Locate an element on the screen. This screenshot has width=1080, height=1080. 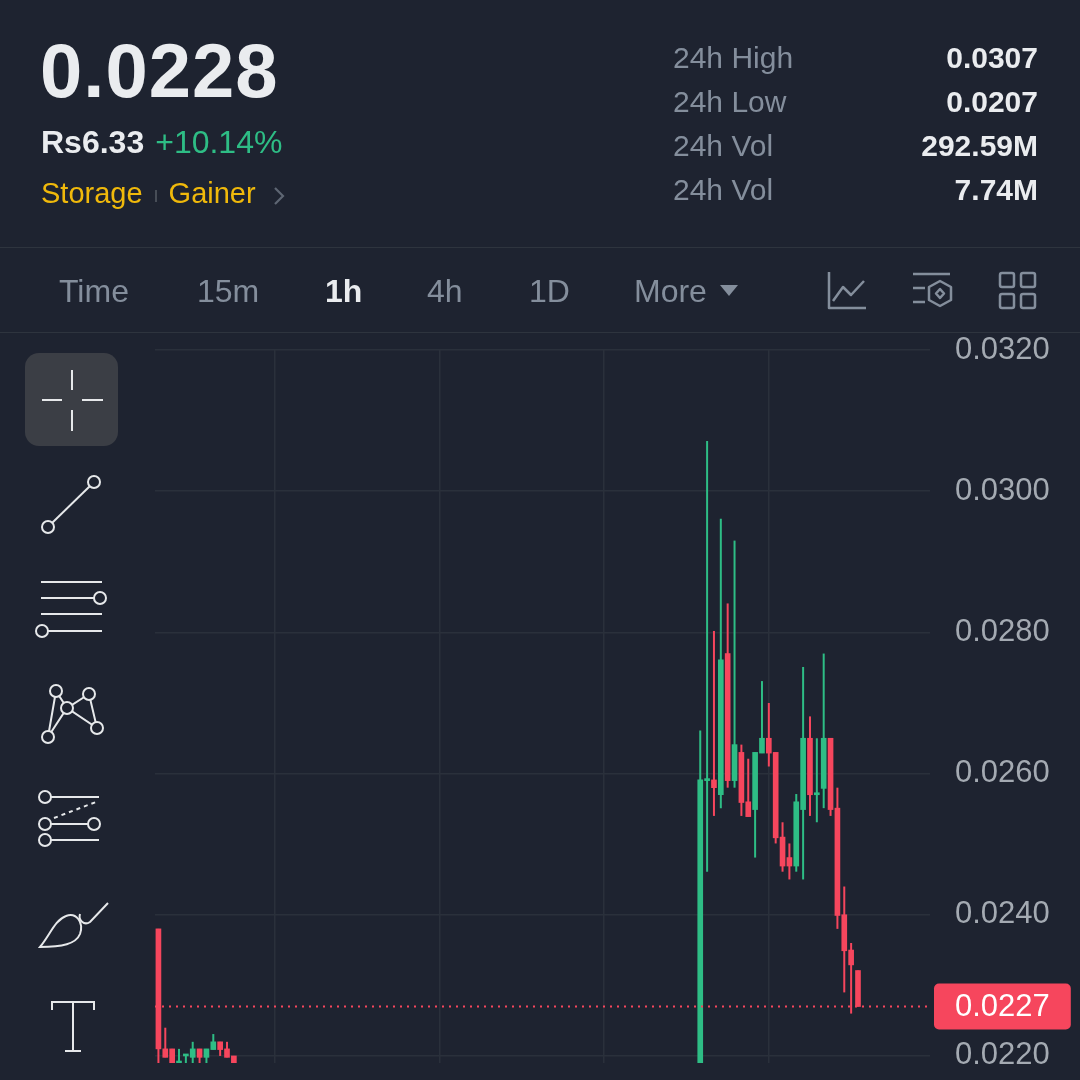
text: 4h is located at coordinates (445, 291).